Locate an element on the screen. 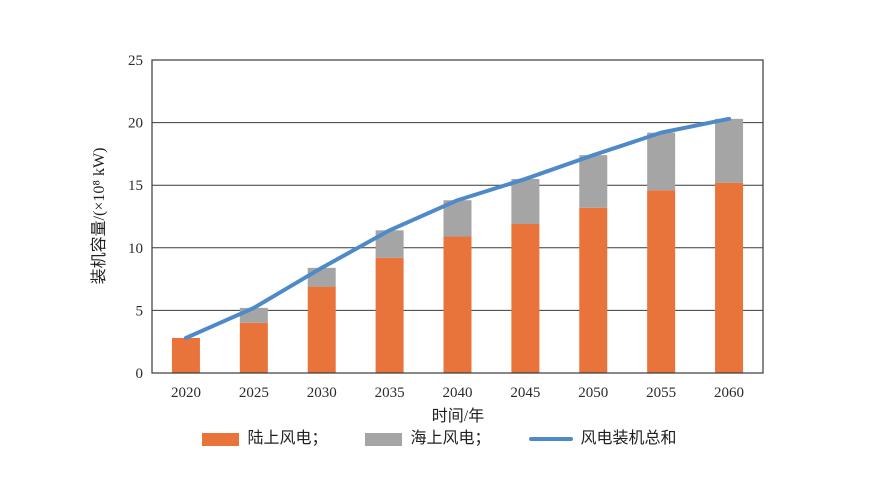 The height and width of the screenshot is (501, 879). onshore-bar-swatch-icon is located at coordinates (221, 439).